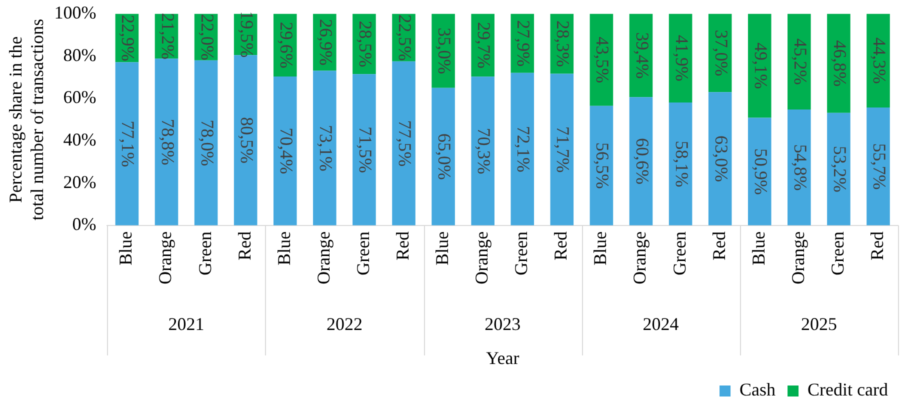  I want to click on data-label: 63,0%, so click(721, 159).